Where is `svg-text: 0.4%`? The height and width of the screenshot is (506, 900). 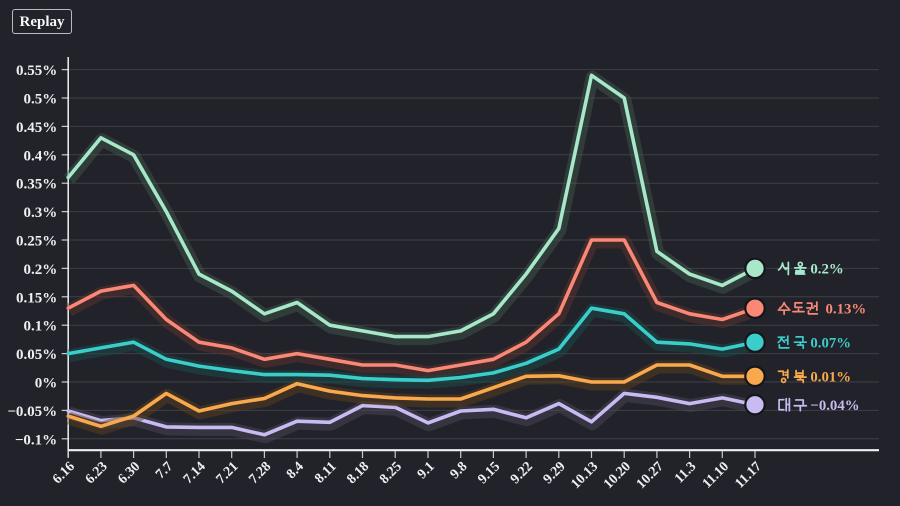
svg-text: 0.4% is located at coordinates (40, 156).